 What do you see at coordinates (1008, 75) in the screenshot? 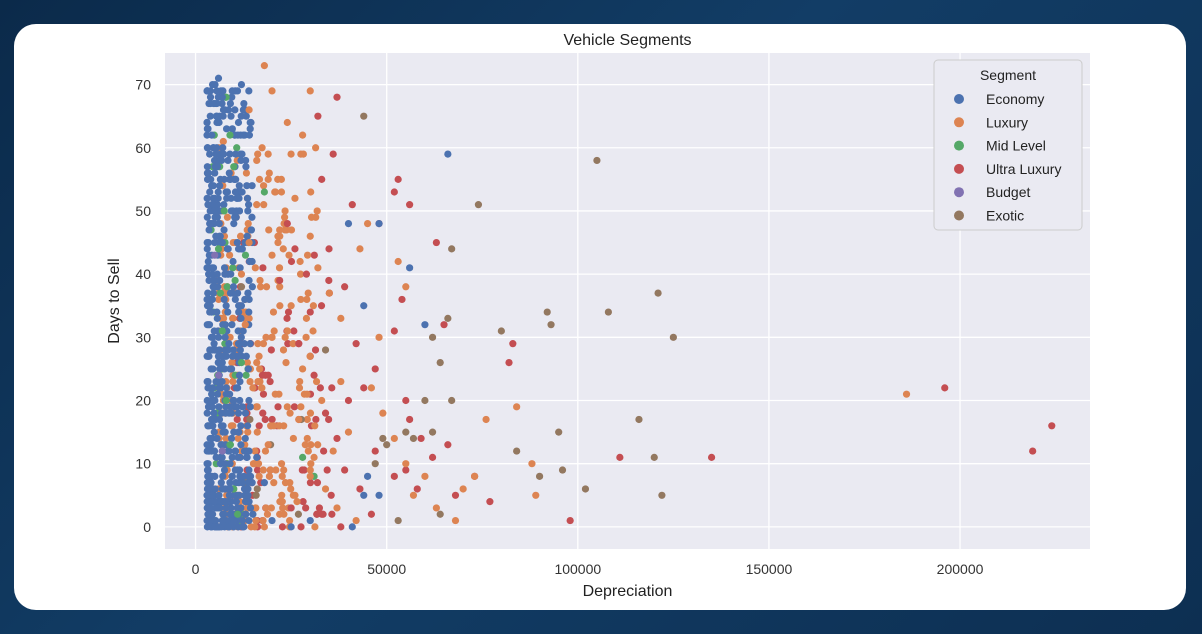
I see `legend-title: Segment` at bounding box center [1008, 75].